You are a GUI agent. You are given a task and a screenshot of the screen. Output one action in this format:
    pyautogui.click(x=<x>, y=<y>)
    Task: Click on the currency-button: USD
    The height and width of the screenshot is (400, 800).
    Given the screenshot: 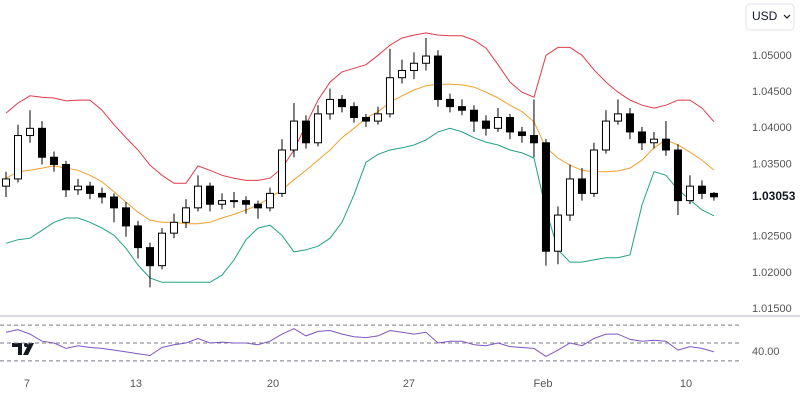 What is the action you would take?
    pyautogui.click(x=770, y=17)
    